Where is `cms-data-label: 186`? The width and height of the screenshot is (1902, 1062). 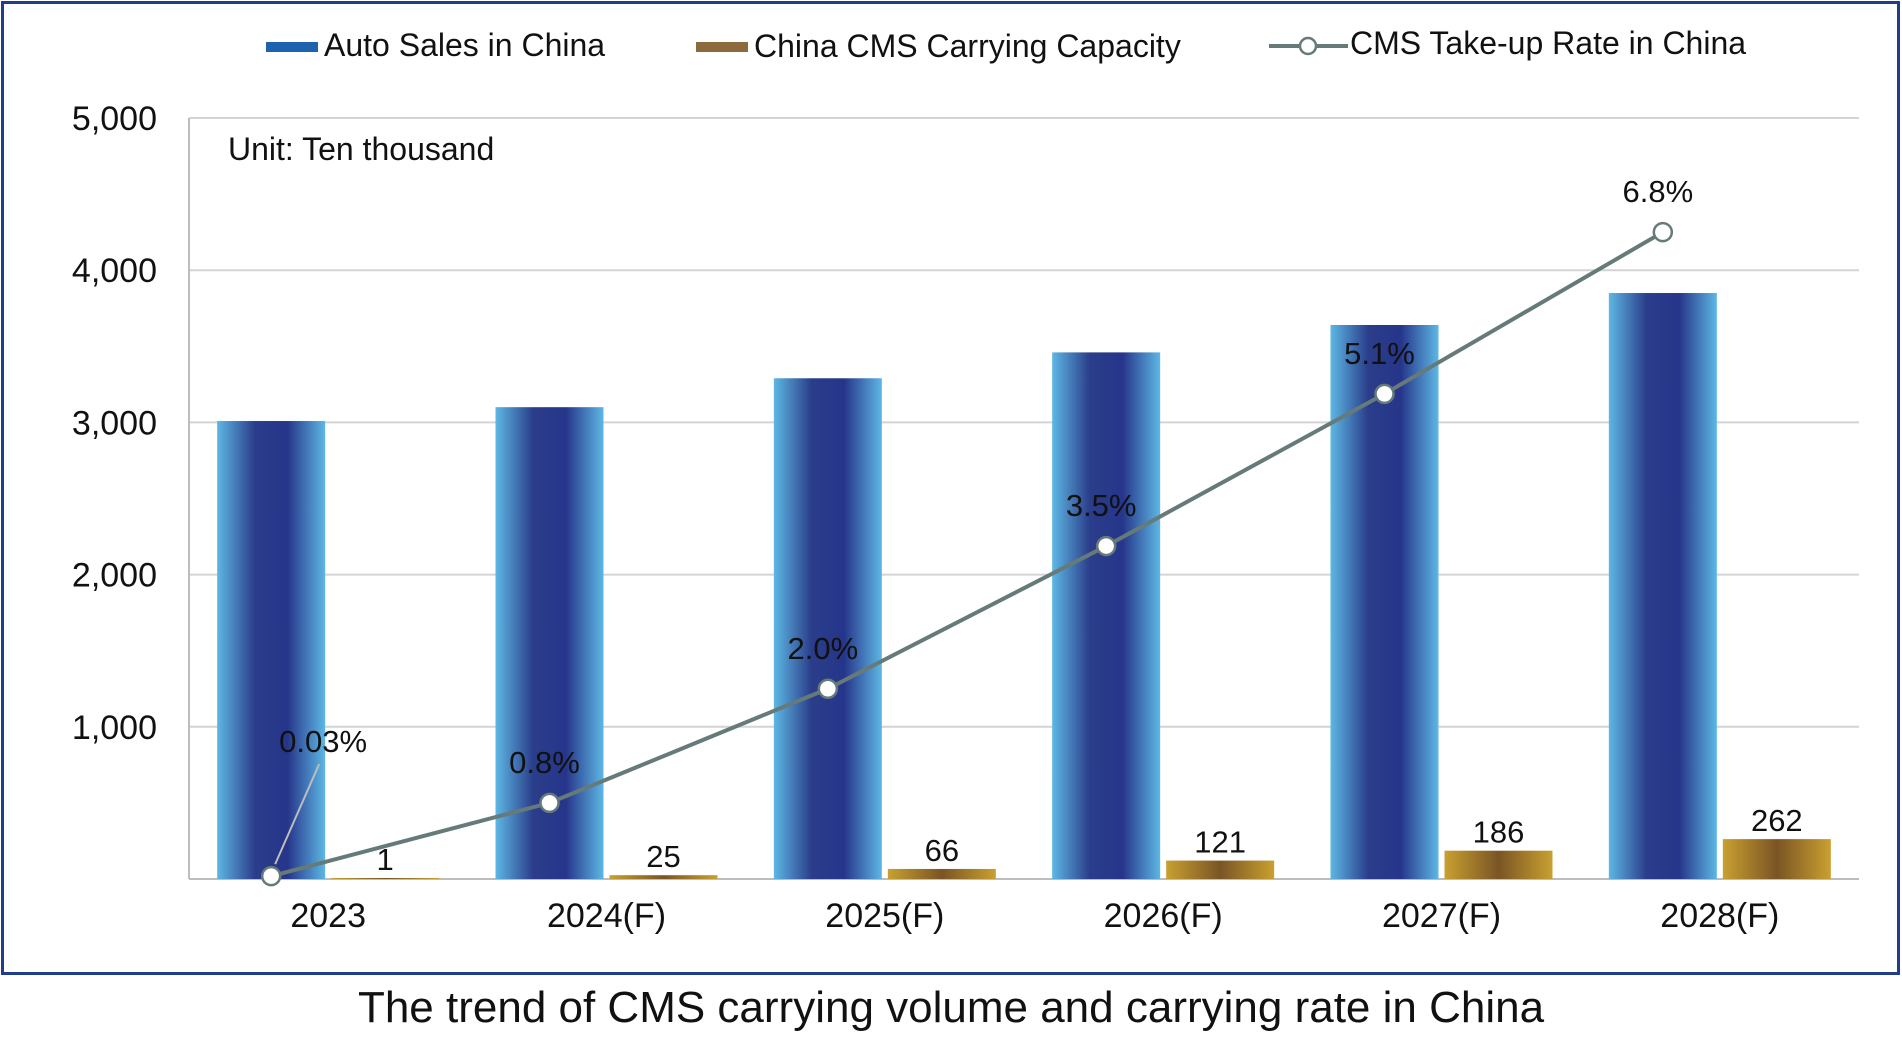 cms-data-label: 186 is located at coordinates (1499, 832).